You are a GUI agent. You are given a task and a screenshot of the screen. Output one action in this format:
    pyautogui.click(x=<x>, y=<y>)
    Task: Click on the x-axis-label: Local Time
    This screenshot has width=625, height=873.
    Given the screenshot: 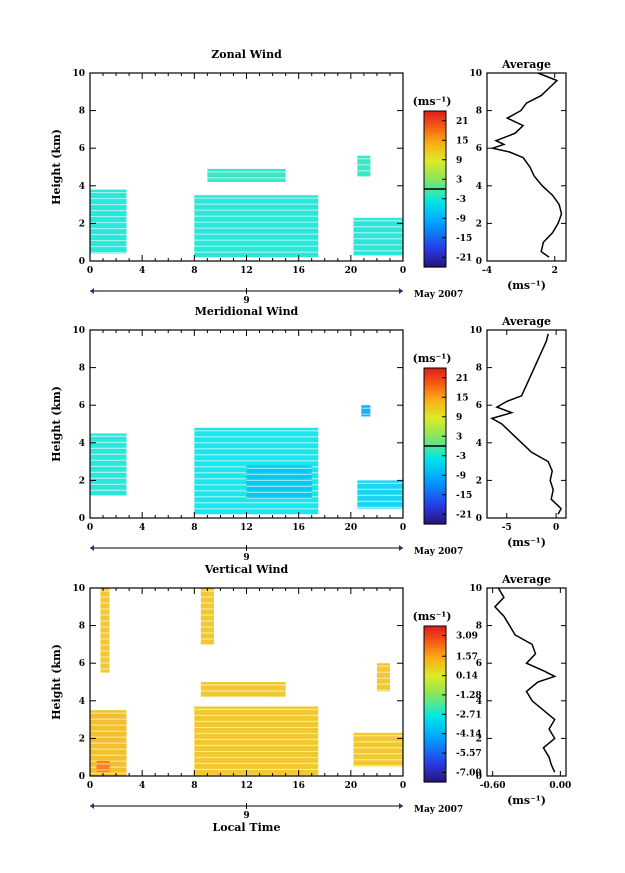 What is the action you would take?
    pyautogui.click(x=247, y=827)
    